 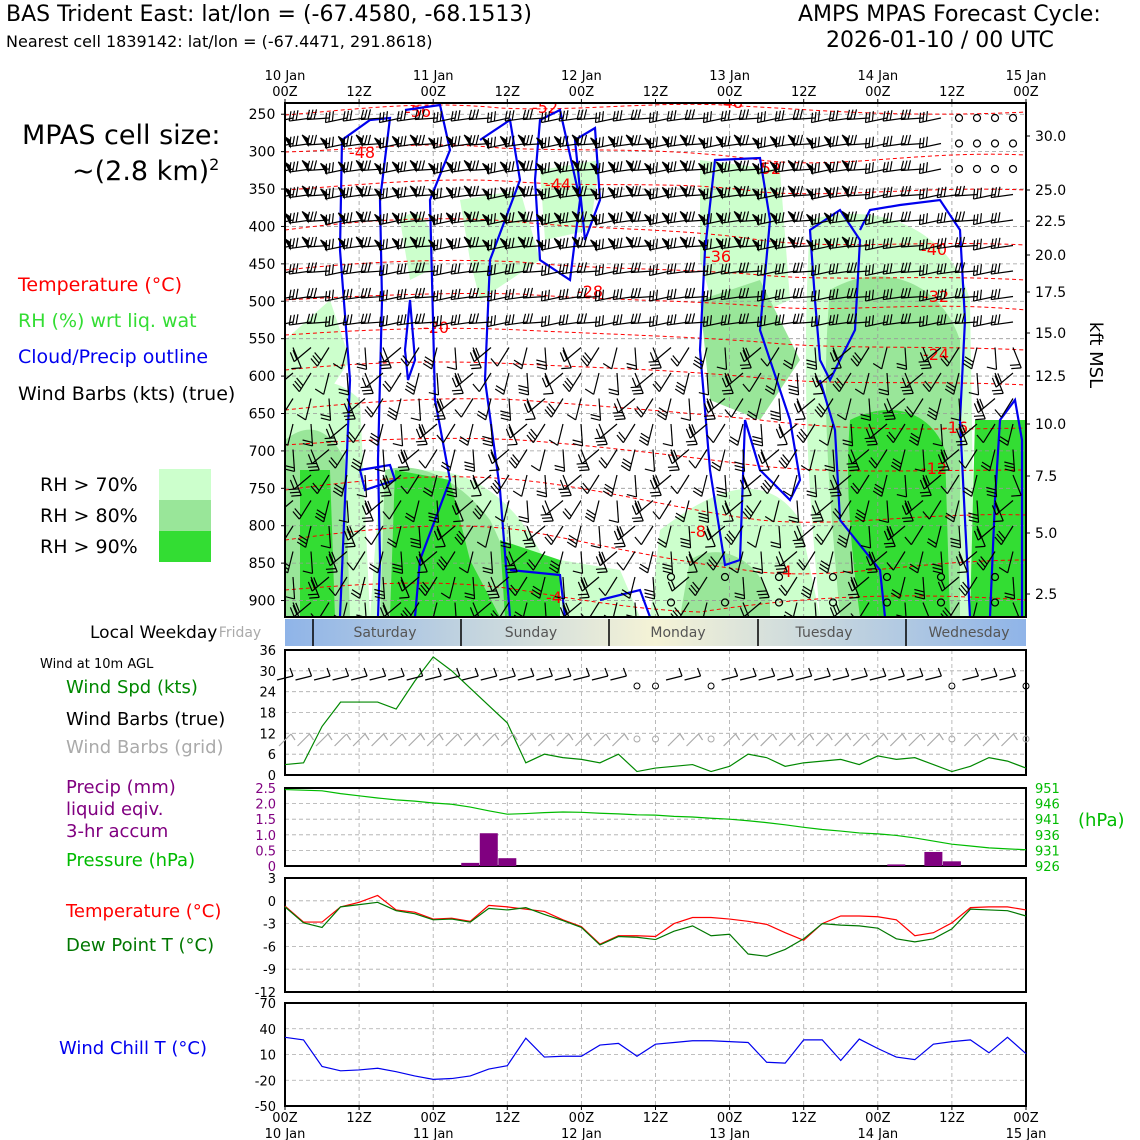 What do you see at coordinates (1047, 805) in the screenshot?
I see `pressure-tick-label: 946` at bounding box center [1047, 805].